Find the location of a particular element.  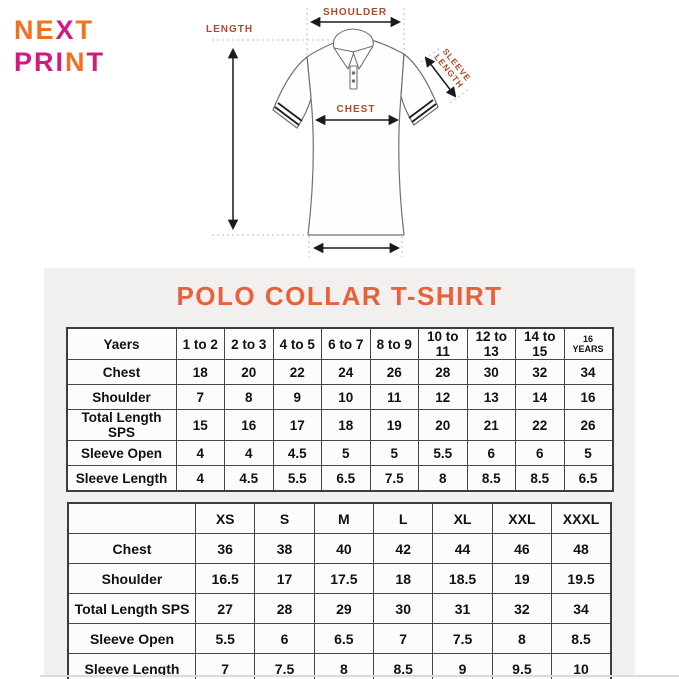

collar is located at coordinates (353, 59).